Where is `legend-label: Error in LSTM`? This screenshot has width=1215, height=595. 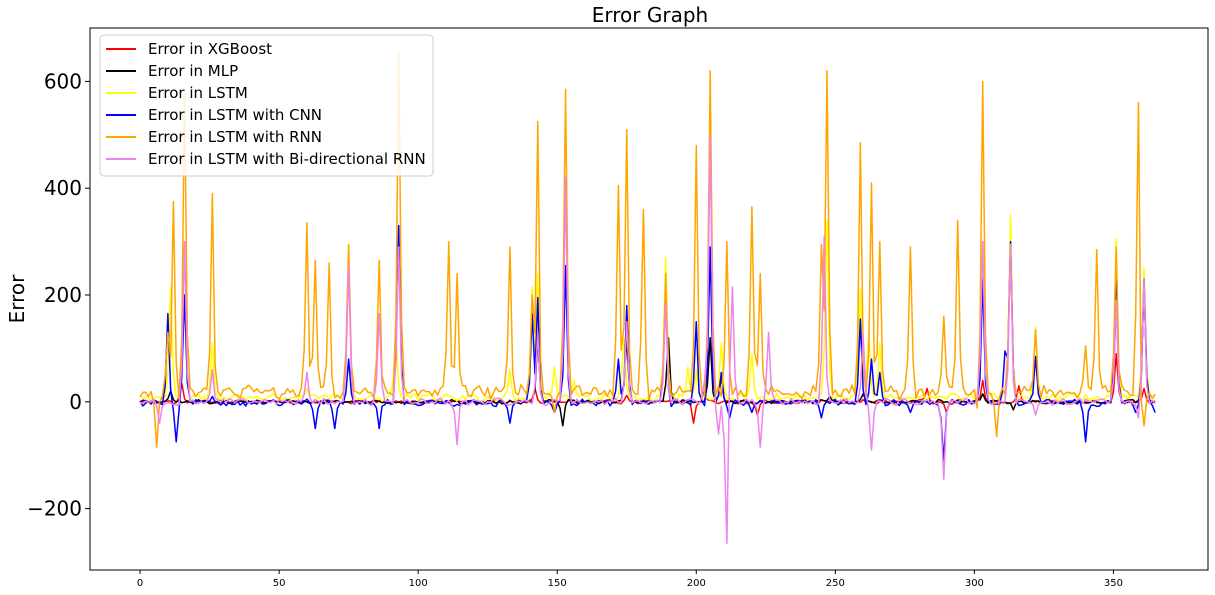 legend-label: Error in LSTM is located at coordinates (198, 93).